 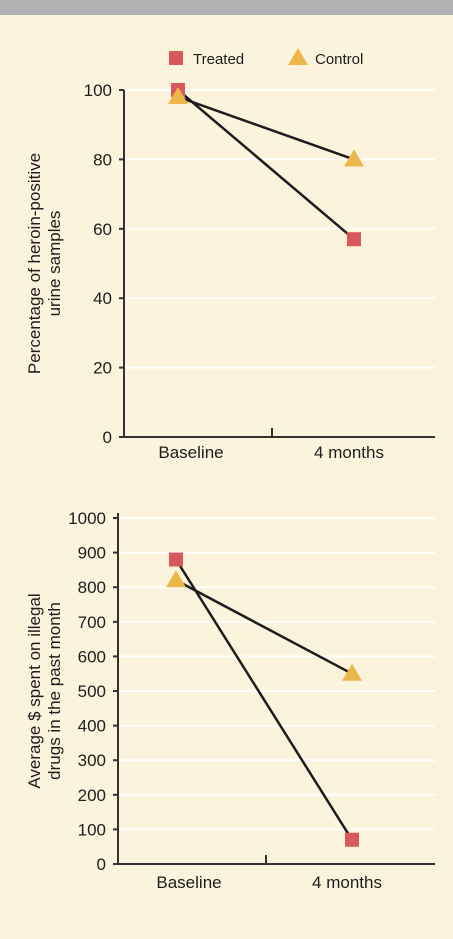 I want to click on y-axis-title-line: Percentage of heroin-positive, so click(x=34, y=263).